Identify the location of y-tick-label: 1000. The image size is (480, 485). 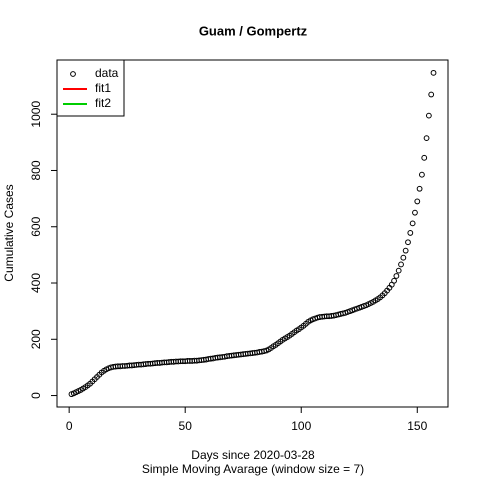
(36, 114).